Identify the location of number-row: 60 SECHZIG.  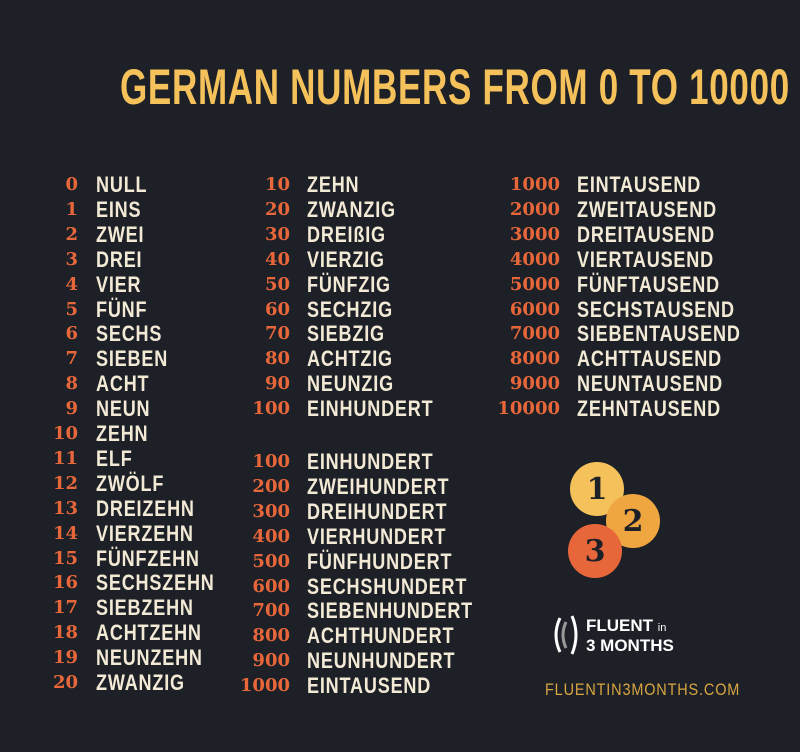
(196, 309).